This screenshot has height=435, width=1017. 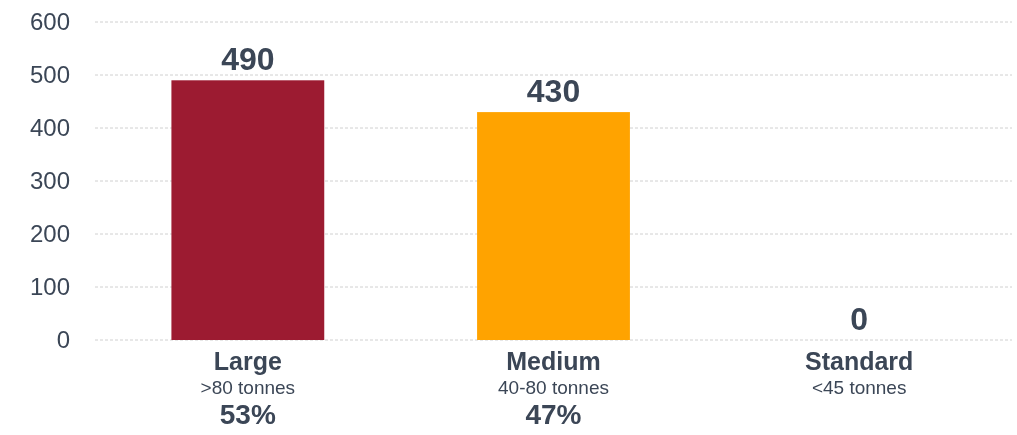 I want to click on x-tick-label: Medium 40-80 tonnes 47%, so click(x=553, y=388).